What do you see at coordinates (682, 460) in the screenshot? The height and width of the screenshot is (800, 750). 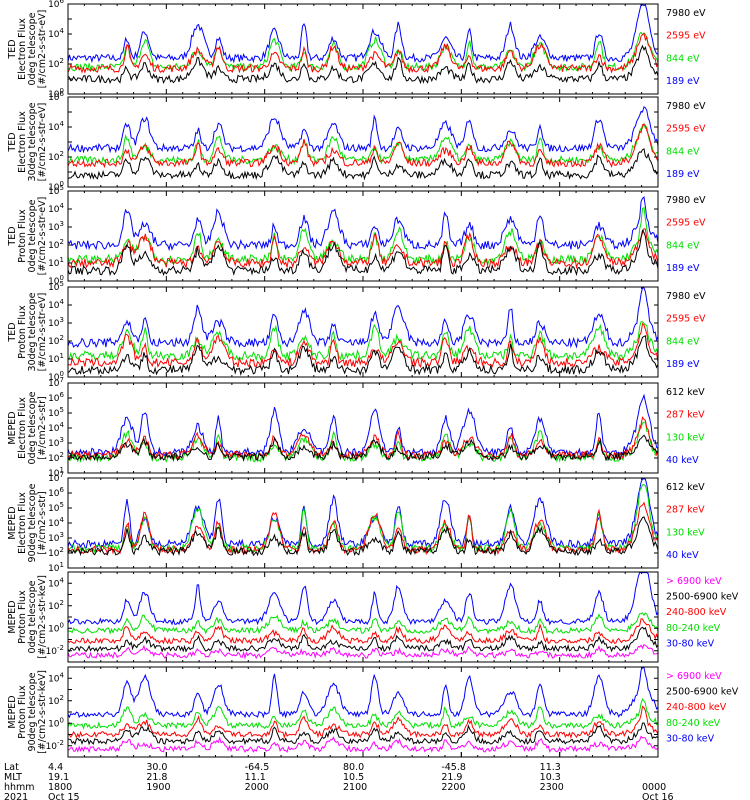 I see `legend-entry: 40 keV` at bounding box center [682, 460].